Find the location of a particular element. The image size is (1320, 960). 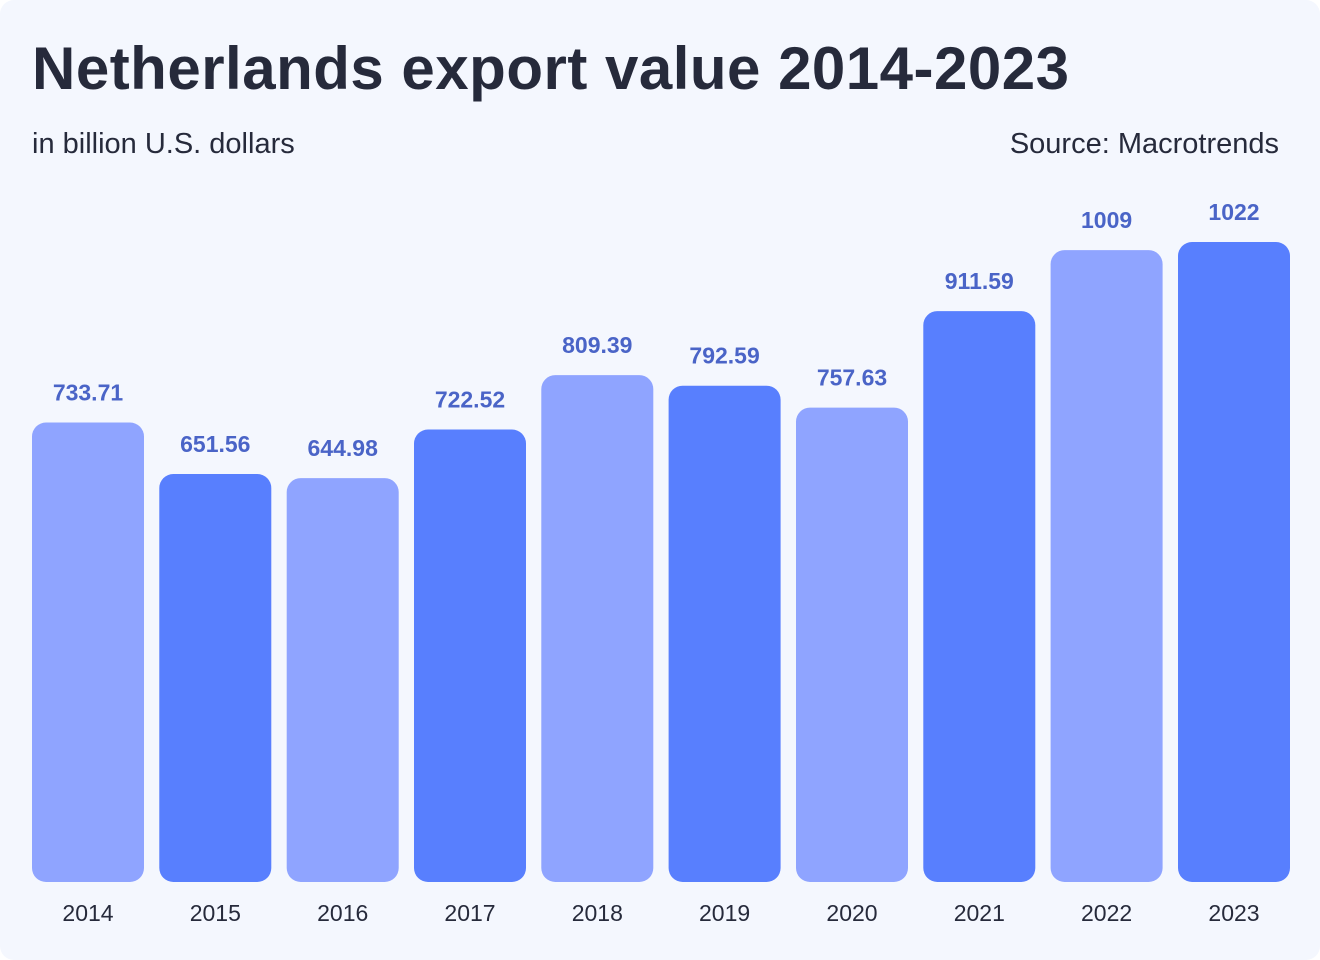

value-label-2023: 1022 is located at coordinates (1233, 212).